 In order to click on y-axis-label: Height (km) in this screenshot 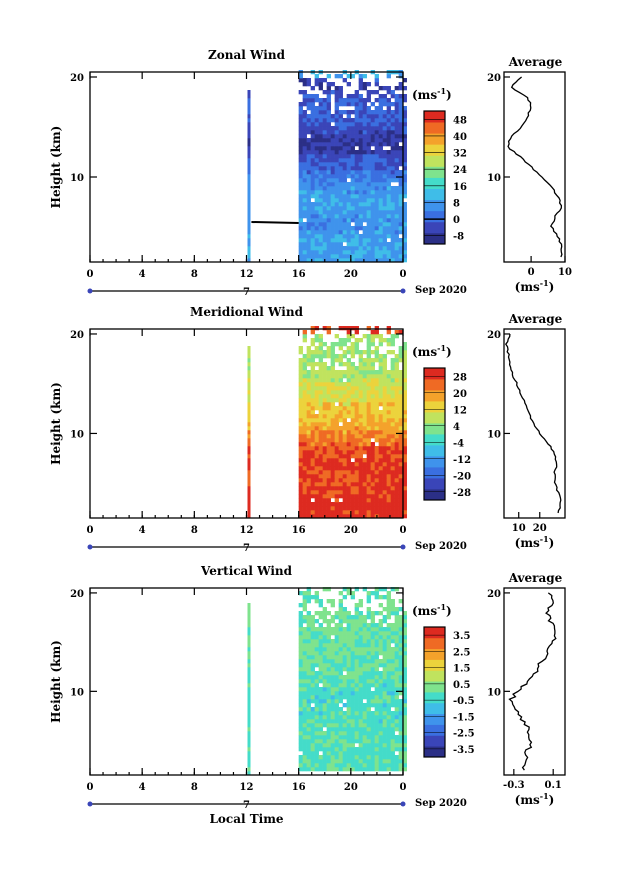, I will do `click(56, 423)`.